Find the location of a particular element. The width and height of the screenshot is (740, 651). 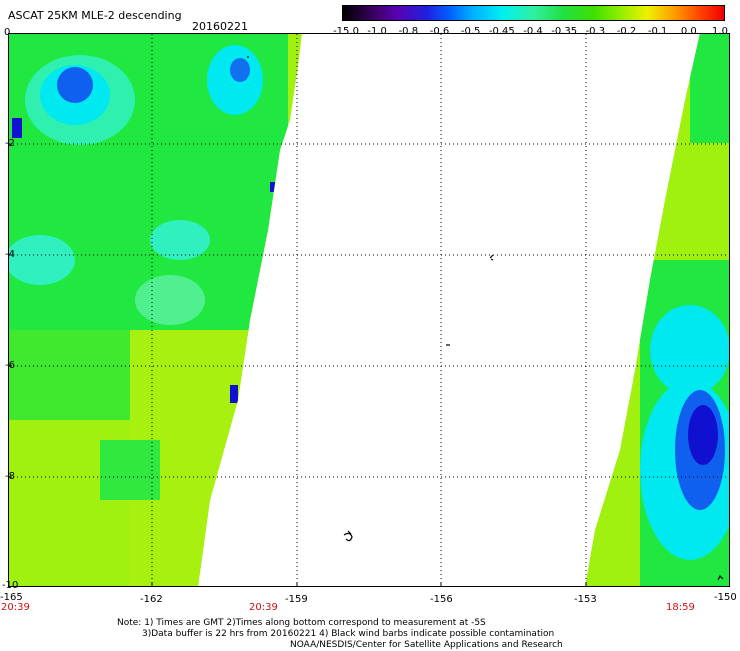

deep-blue-region is located at coordinates (703, 435).